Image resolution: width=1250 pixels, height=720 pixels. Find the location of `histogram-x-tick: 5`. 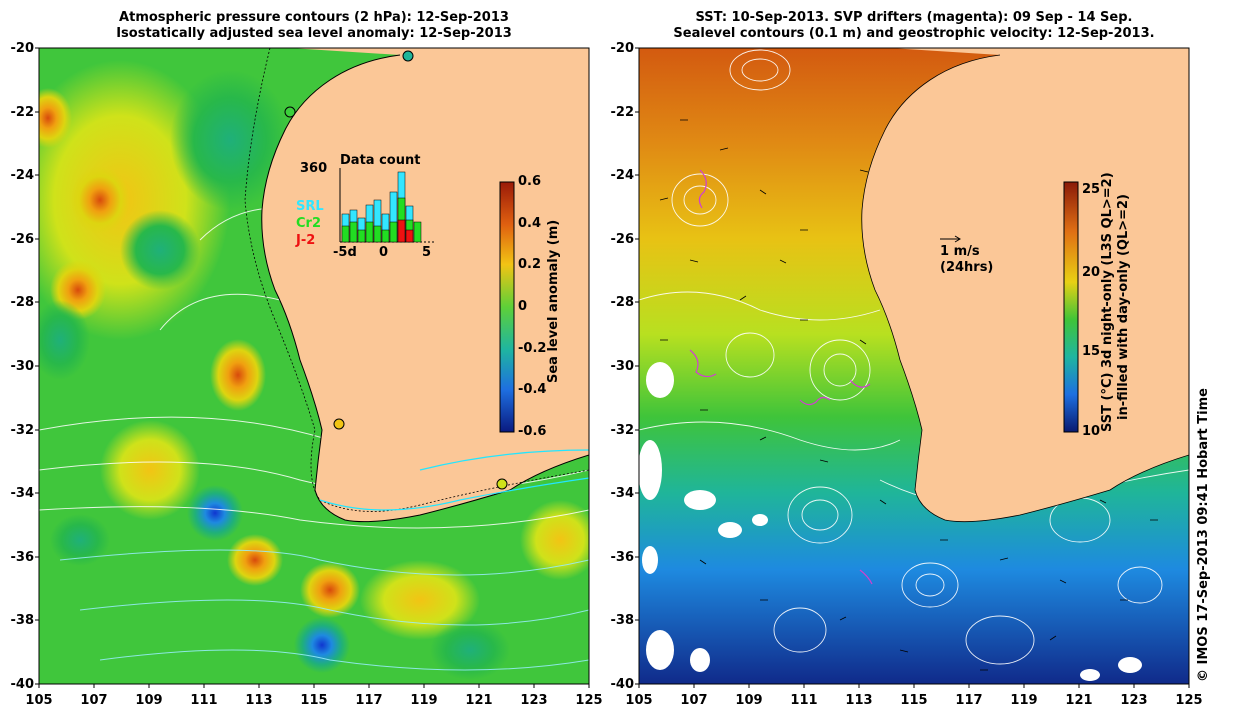

histogram-x-tick: 5 is located at coordinates (427, 252).